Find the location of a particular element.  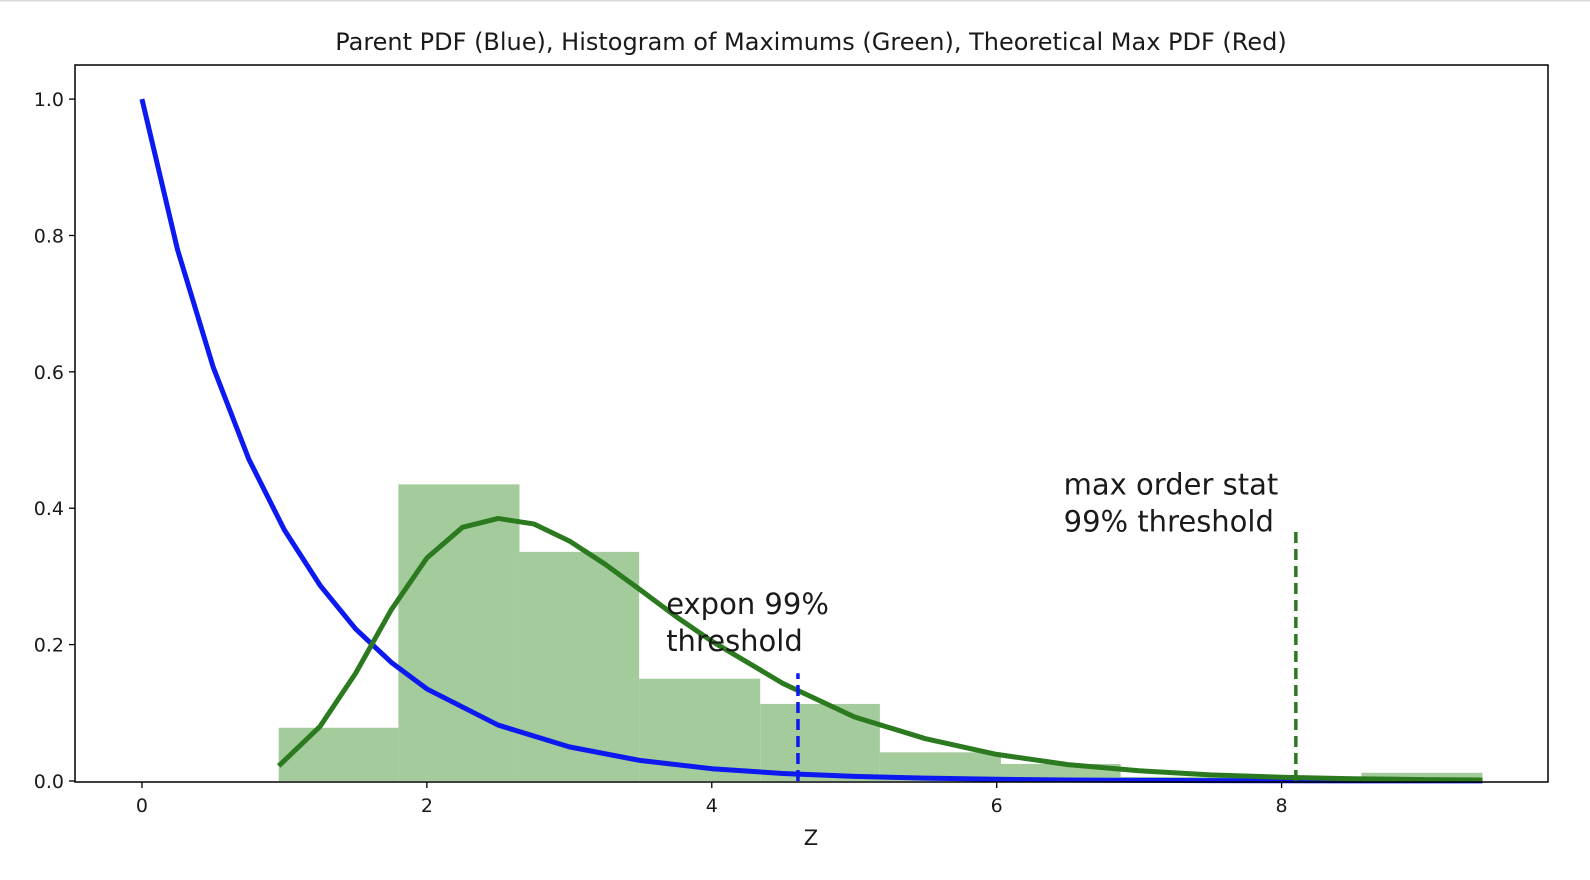

threshold-lines is located at coordinates (1047, 655).